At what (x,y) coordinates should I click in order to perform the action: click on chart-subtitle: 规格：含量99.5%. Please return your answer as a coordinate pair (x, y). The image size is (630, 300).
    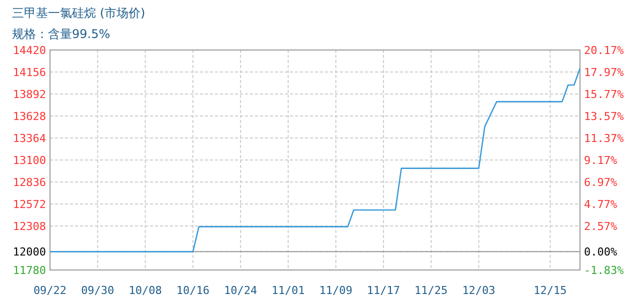
    Looking at the image, I should click on (61, 34).